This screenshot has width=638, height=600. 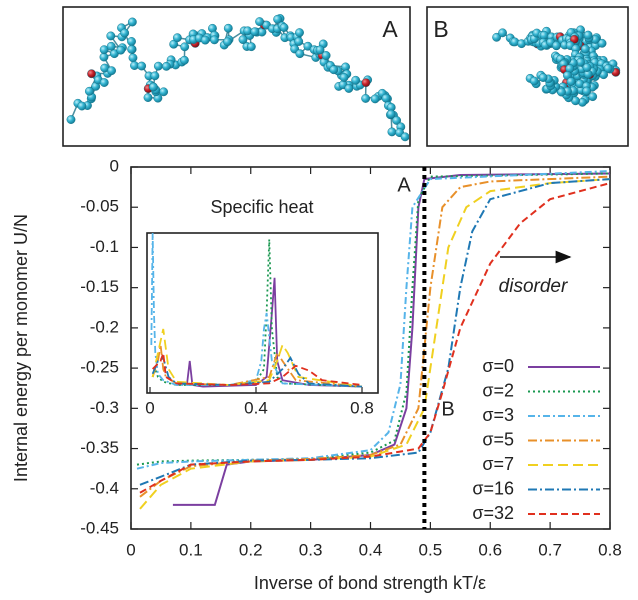 What do you see at coordinates (104, 407) in the screenshot?
I see `y-tick-label: -0.3` at bounding box center [104, 407].